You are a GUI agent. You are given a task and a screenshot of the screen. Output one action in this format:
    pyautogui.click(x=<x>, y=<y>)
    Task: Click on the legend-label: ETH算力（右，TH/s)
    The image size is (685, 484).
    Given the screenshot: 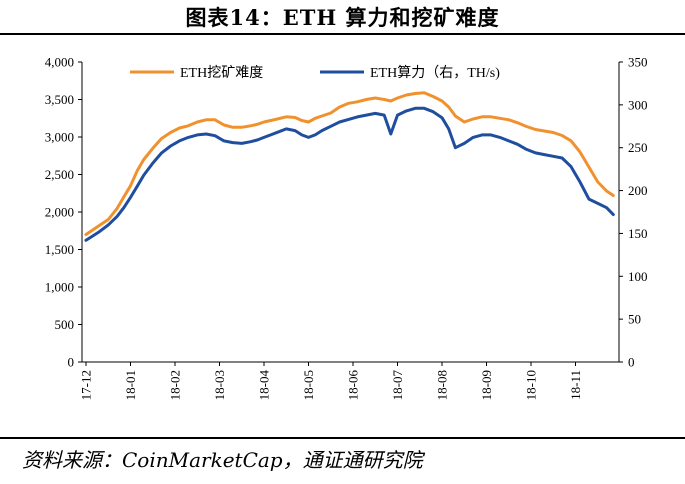 What is the action you would take?
    pyautogui.click(x=435, y=73)
    